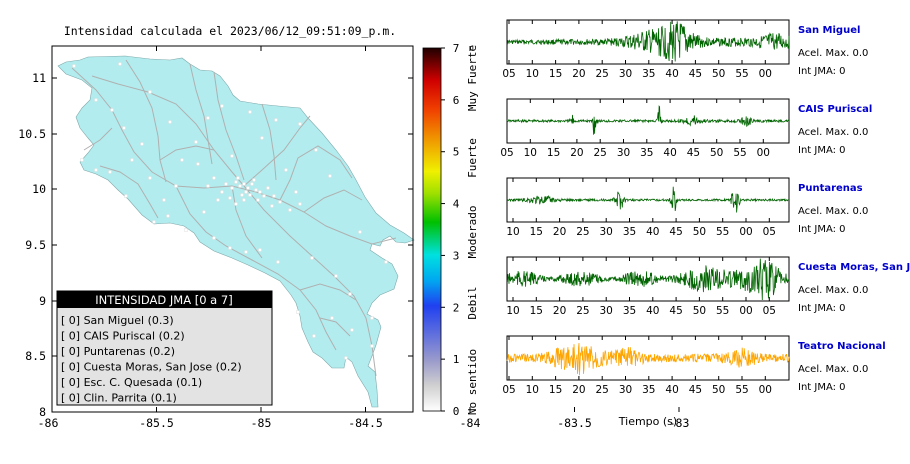 The image size is (910, 464). Describe the element at coordinates (432, 229) in the screenshot. I see `colorbar-gradient` at that location.